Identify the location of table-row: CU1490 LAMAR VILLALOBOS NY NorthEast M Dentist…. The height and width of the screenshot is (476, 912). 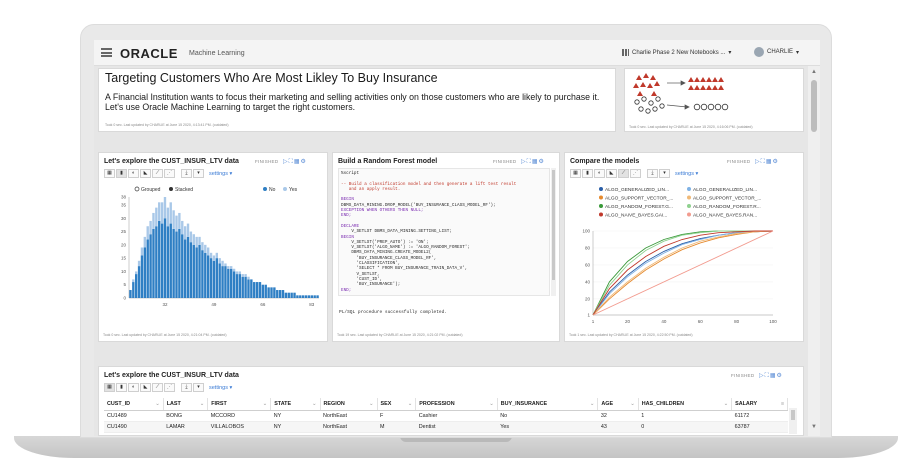
(446, 427).